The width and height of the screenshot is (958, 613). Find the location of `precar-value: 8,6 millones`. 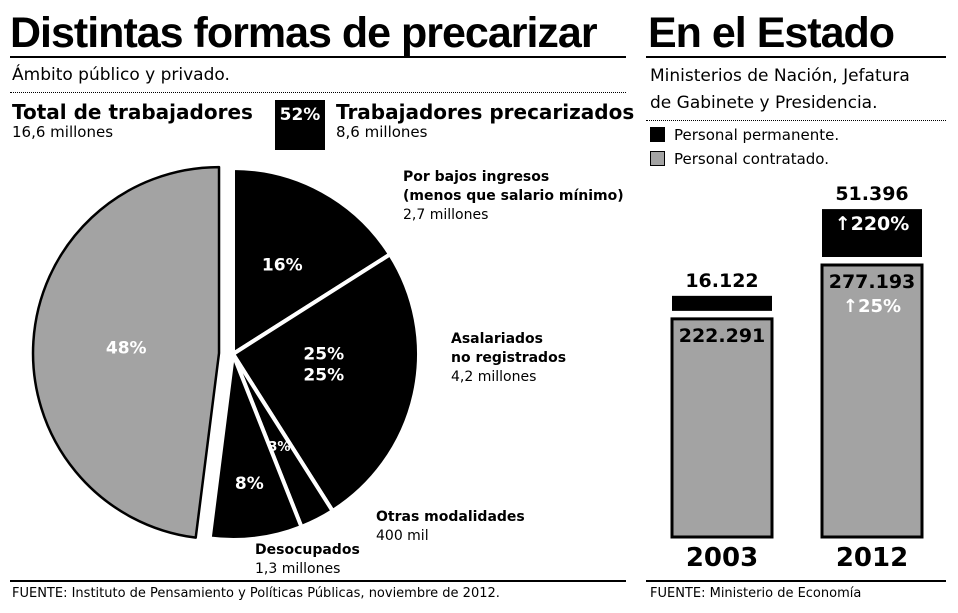

precar-value: 8,6 millones is located at coordinates (382, 132).